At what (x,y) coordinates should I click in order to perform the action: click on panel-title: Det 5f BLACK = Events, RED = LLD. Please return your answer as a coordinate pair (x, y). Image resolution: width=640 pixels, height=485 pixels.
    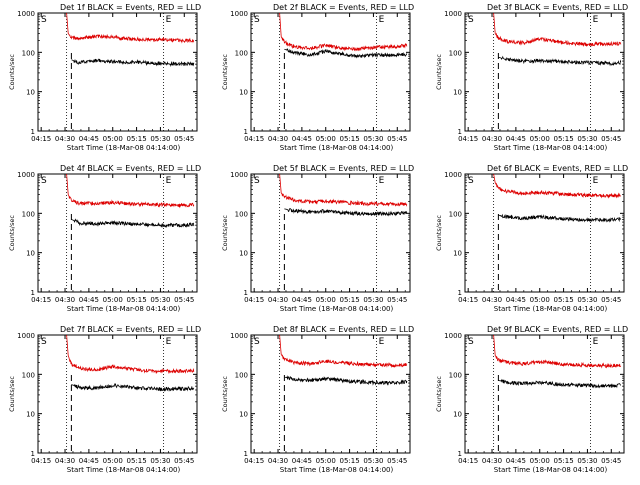
    Looking at the image, I should click on (343, 168).